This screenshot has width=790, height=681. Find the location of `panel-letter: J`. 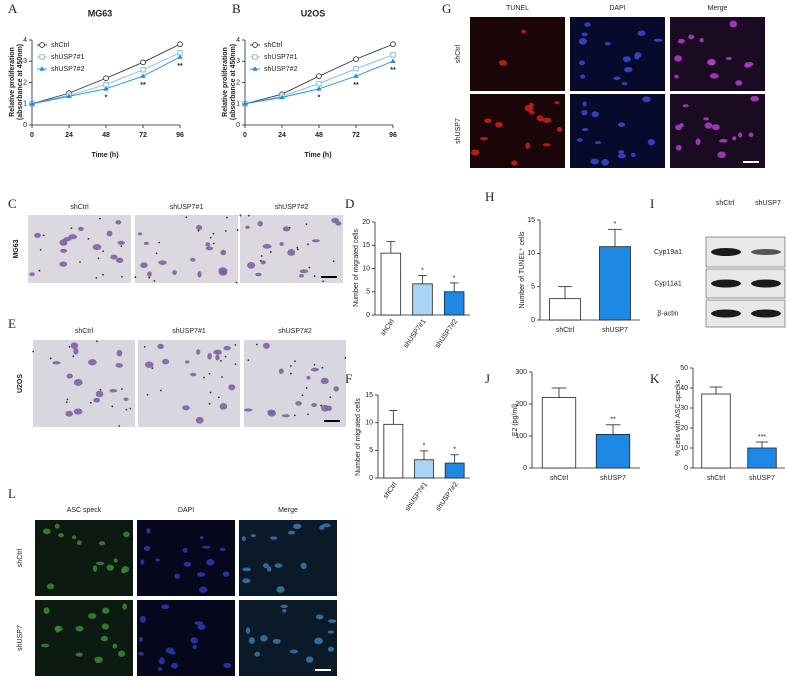

panel-letter: J is located at coordinates (487, 378).